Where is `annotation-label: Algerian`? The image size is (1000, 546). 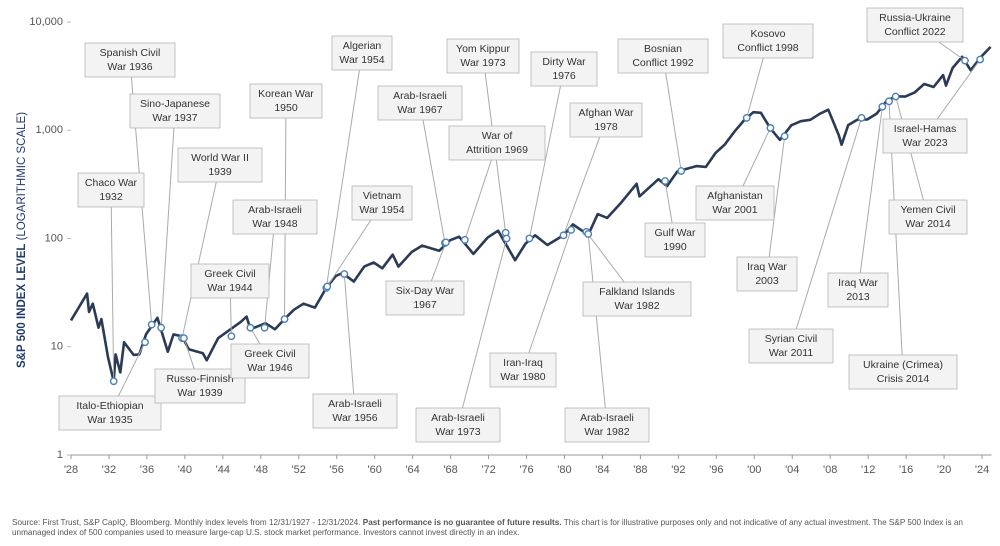 annotation-label: Algerian is located at coordinates (362, 46).